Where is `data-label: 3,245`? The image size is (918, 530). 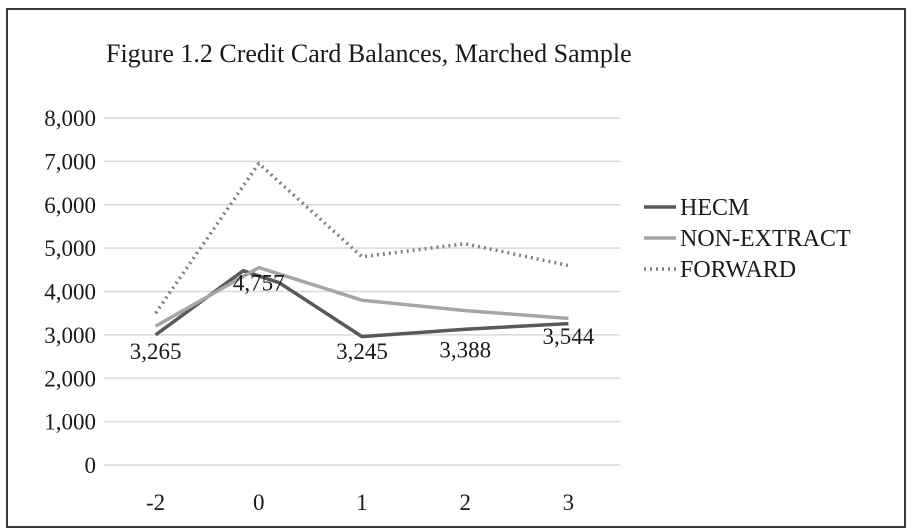 data-label: 3,245 is located at coordinates (362, 351).